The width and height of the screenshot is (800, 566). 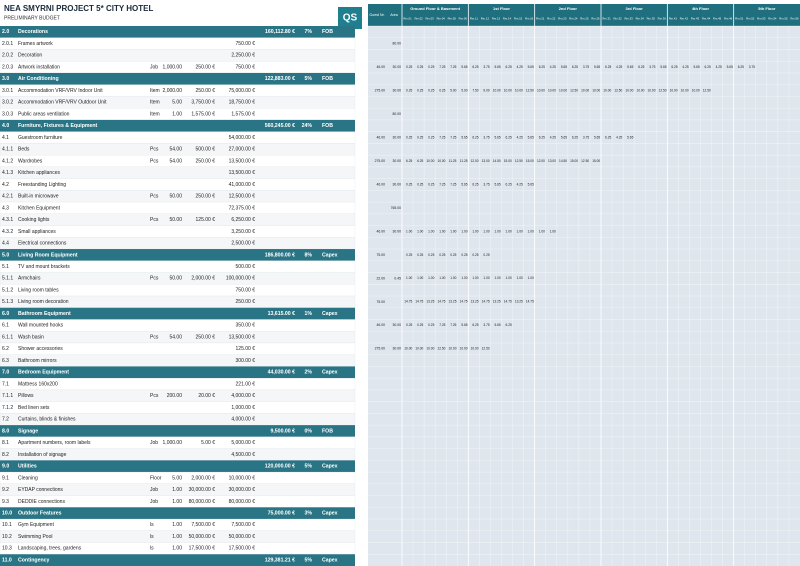 I want to click on col-header: Rm.45, so click(x=717, y=19).